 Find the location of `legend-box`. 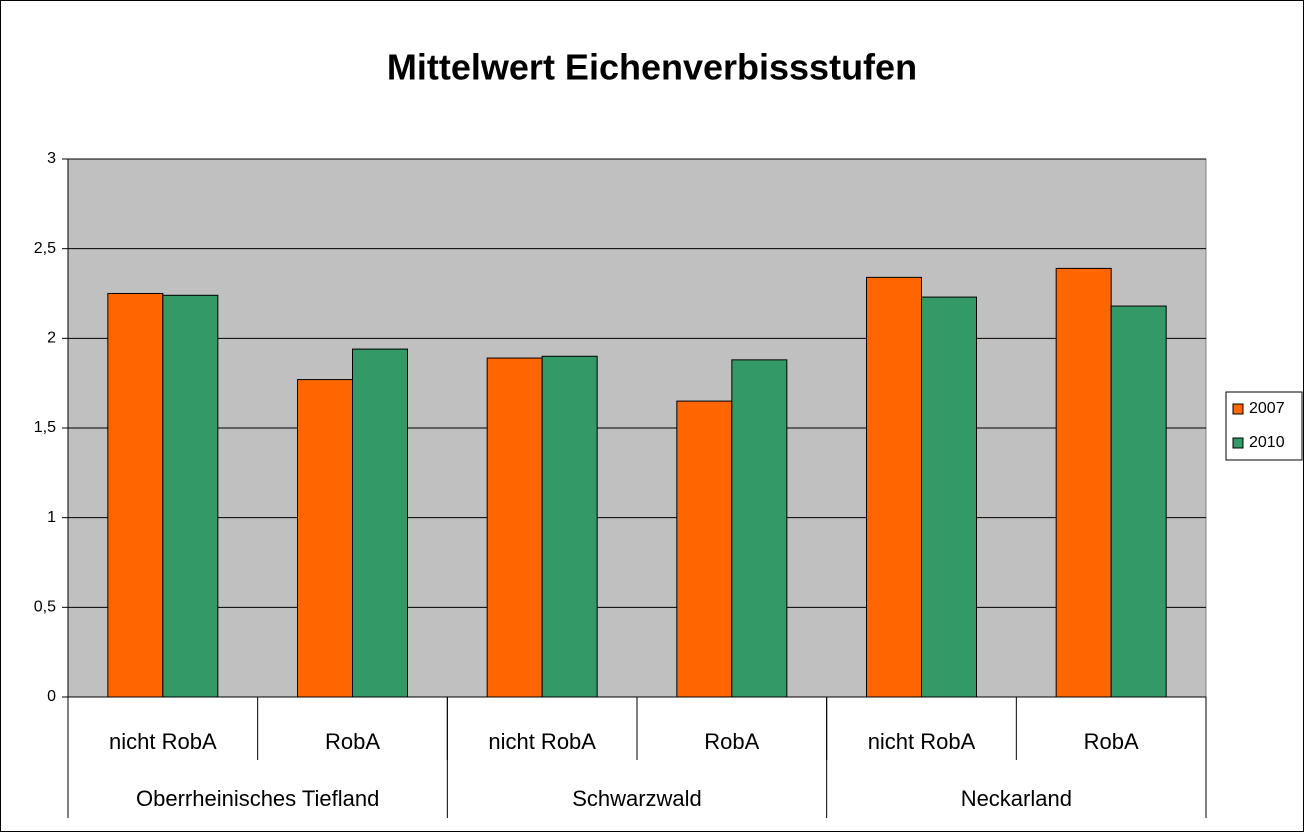

legend-box is located at coordinates (1264, 426).